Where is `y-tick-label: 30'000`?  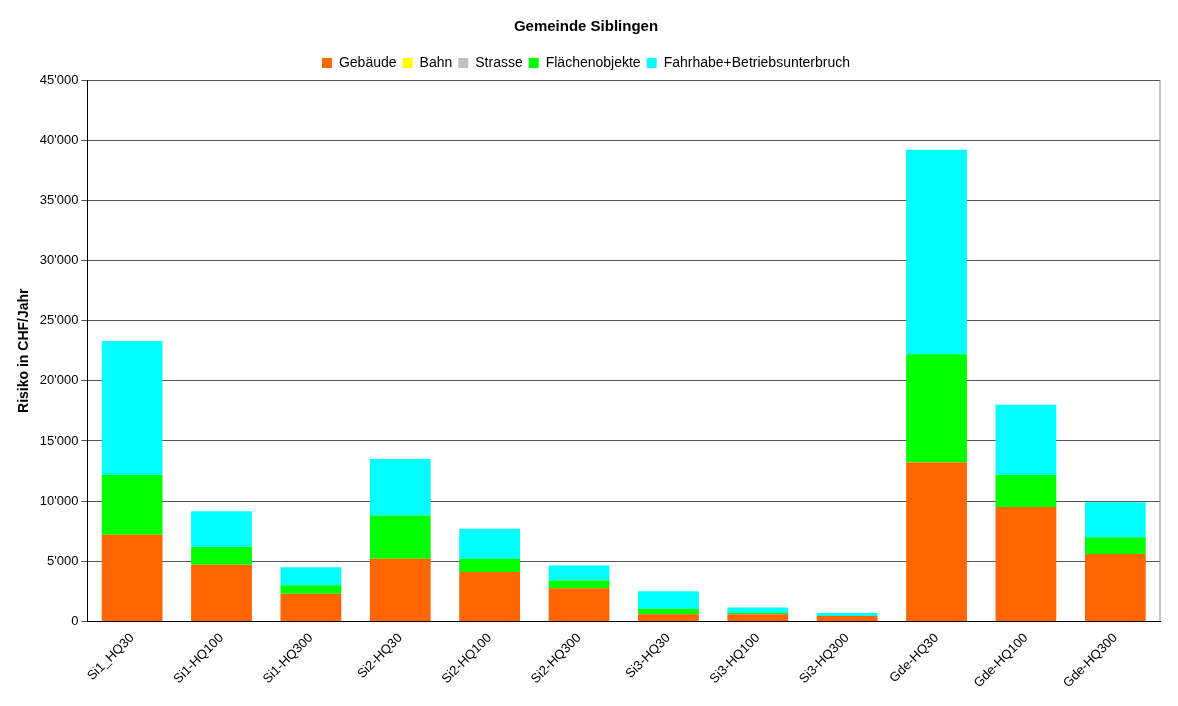
y-tick-label: 30'000 is located at coordinates (59, 260).